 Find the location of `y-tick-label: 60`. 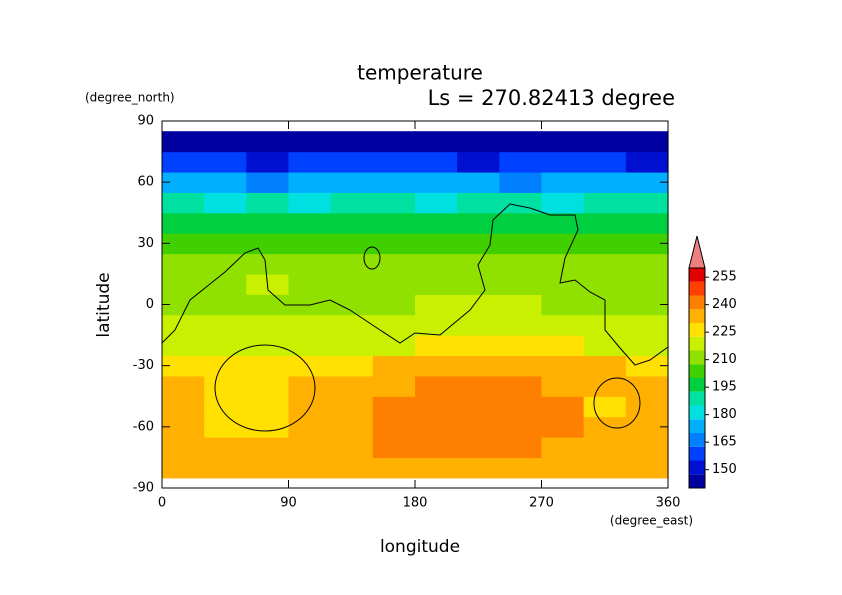

y-tick-label: 60 is located at coordinates (145, 182).